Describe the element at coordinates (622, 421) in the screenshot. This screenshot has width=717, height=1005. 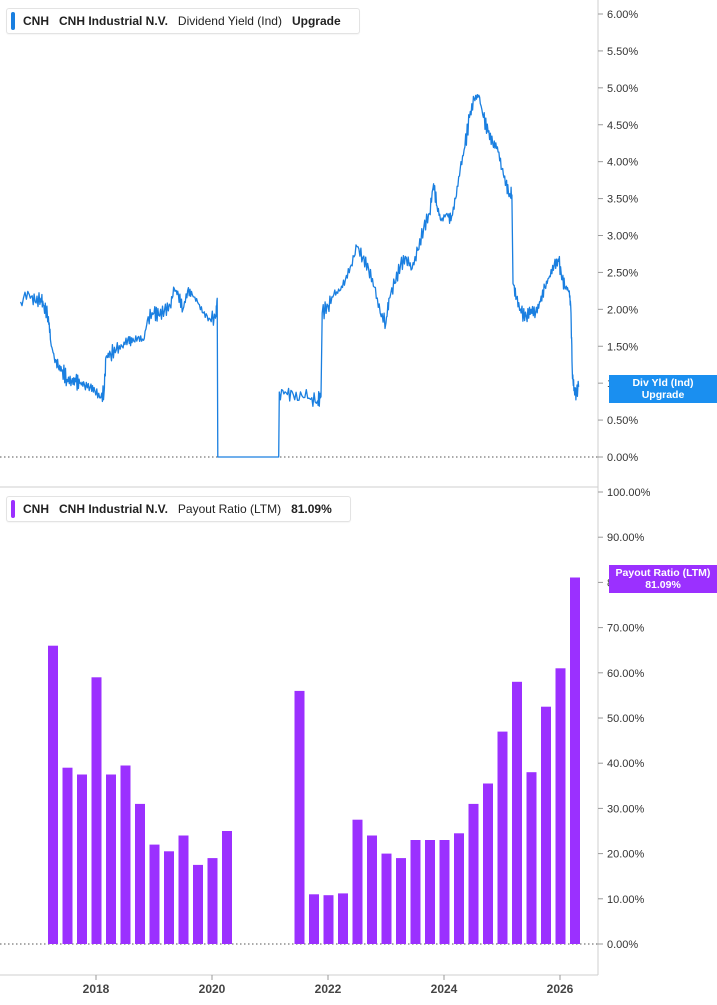
I see `y-tick-label: 0.50%` at that location.